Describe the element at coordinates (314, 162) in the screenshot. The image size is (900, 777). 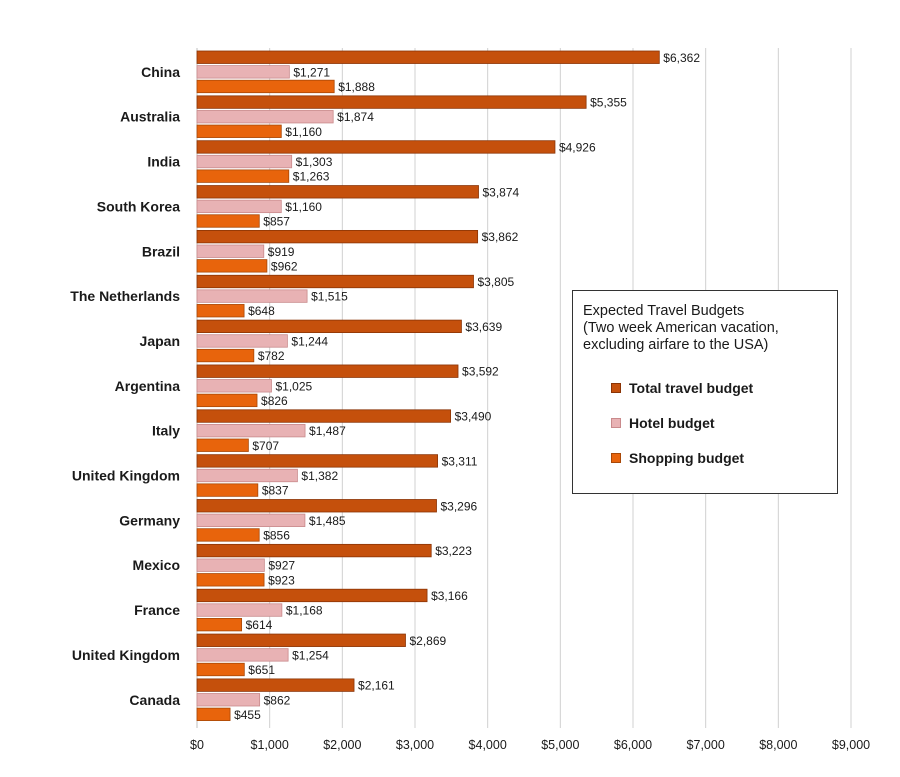
I see `data-label: $1,303` at that location.